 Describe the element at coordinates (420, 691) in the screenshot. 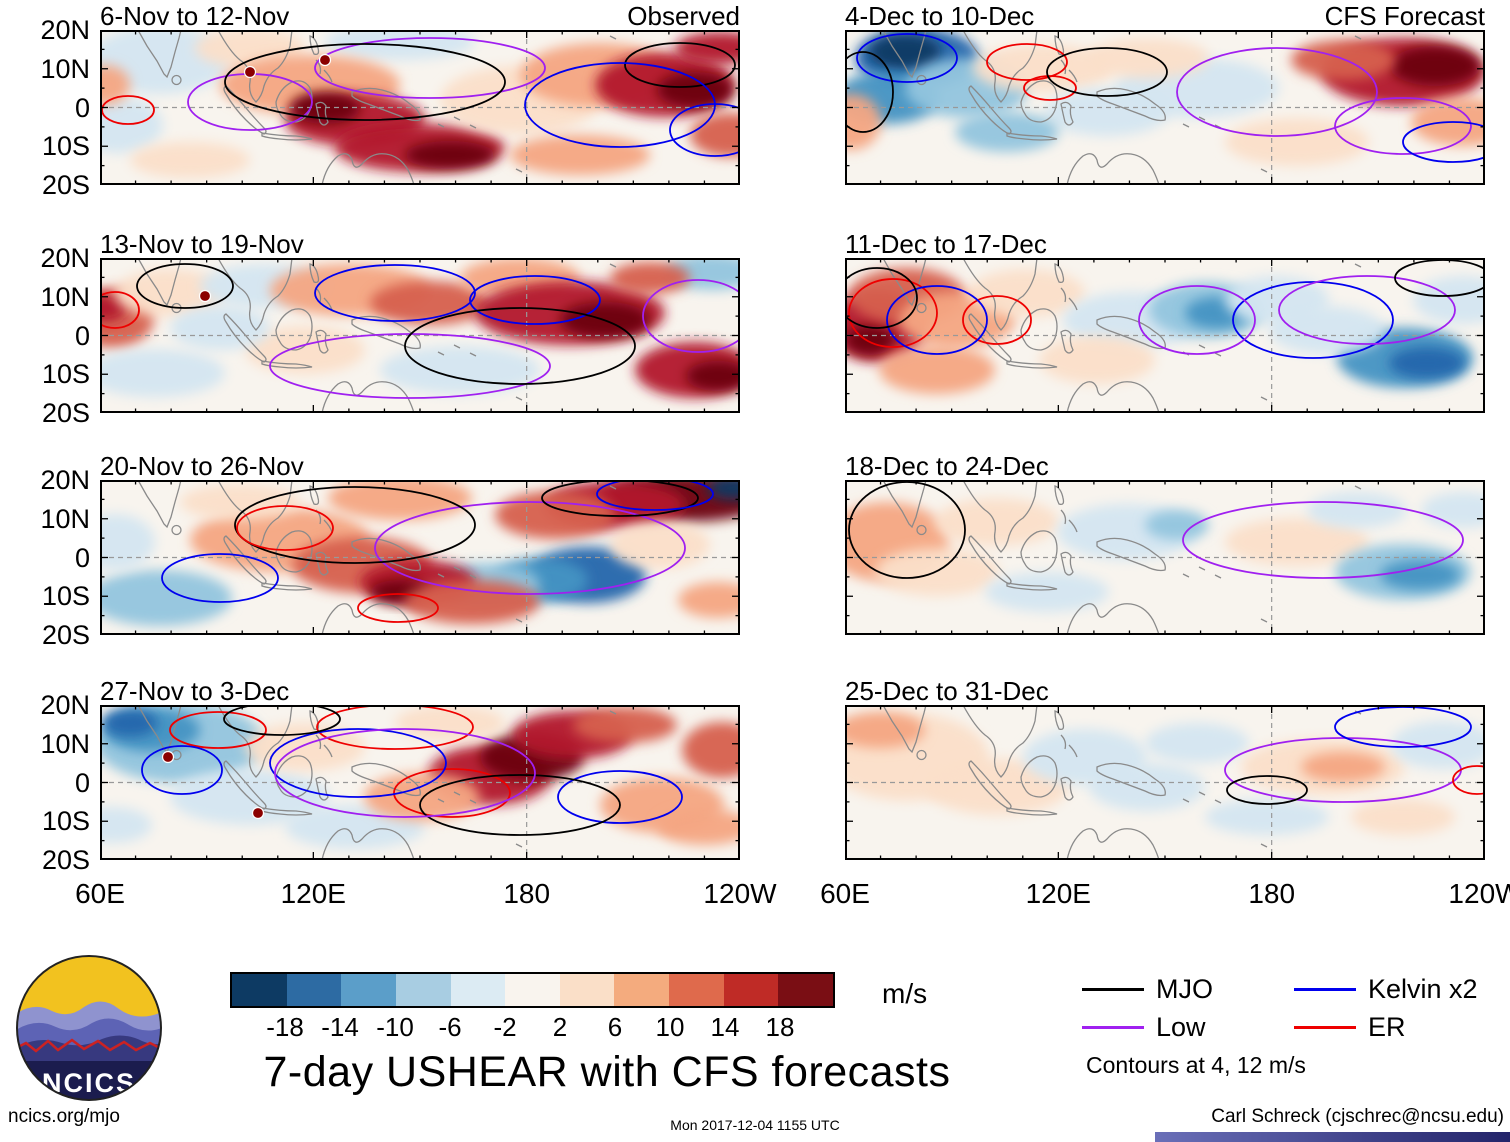

I see `panel-header: 27-Nov to 3-Dec` at that location.